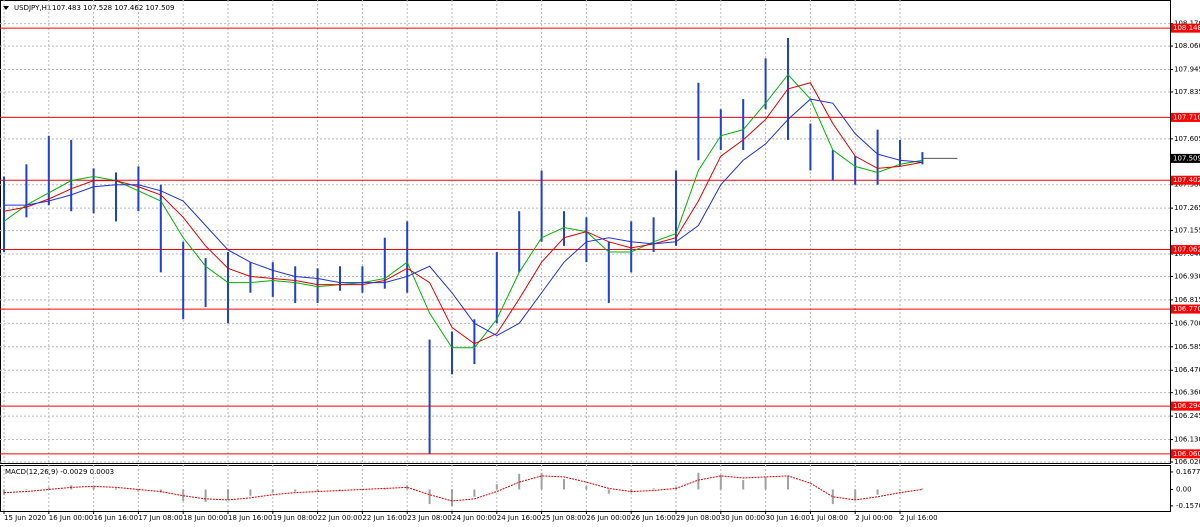 This screenshot has height=527, width=1200. I want to click on ohlc-values: 107.483 107.528 107.462 107.509, so click(113, 8).